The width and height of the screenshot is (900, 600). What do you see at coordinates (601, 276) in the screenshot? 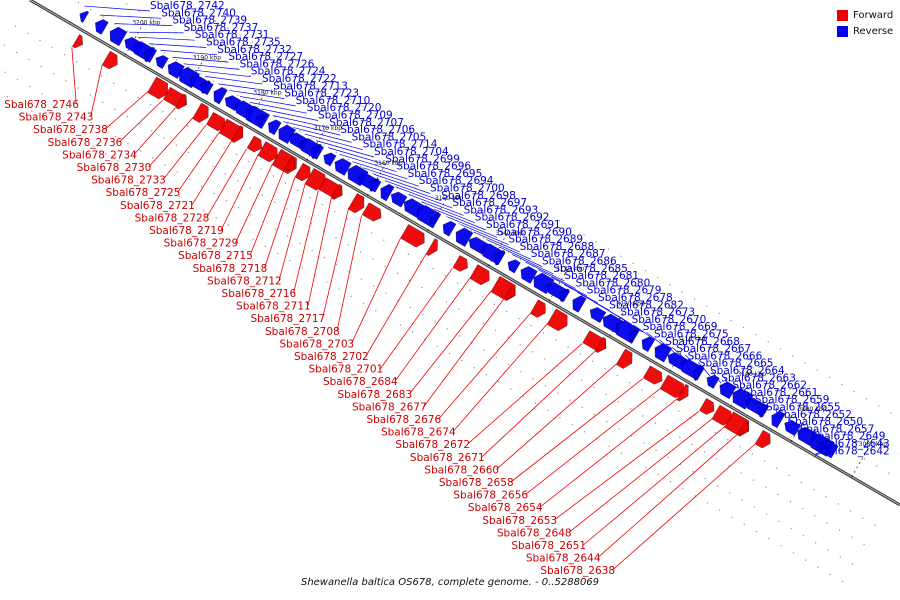
I see `reverse-gene-label: Sbal678_2681` at bounding box center [601, 276].